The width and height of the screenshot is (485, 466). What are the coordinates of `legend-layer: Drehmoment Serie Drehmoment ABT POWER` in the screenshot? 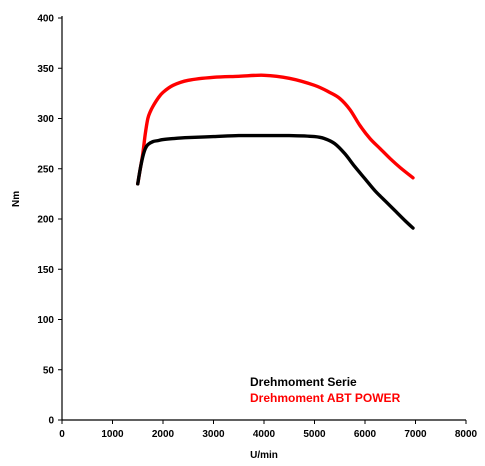 It's located at (325, 390).